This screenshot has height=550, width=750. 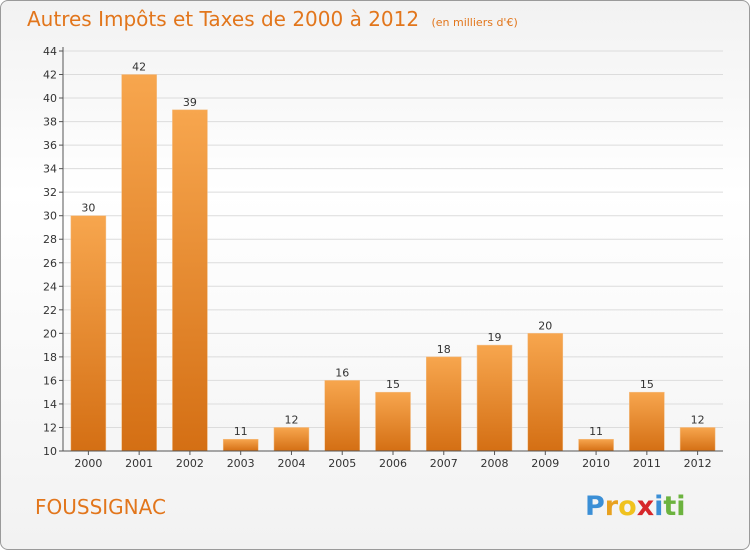 What do you see at coordinates (50, 310) in the screenshot?
I see `y-tick-label: 22` at bounding box center [50, 310].